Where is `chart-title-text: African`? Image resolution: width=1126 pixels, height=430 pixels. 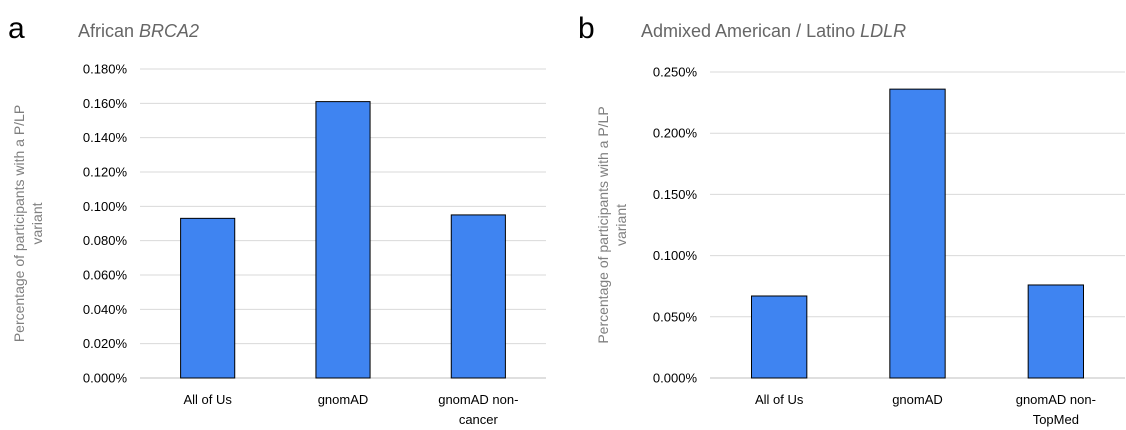
chart-title-text: African is located at coordinates (108, 31).